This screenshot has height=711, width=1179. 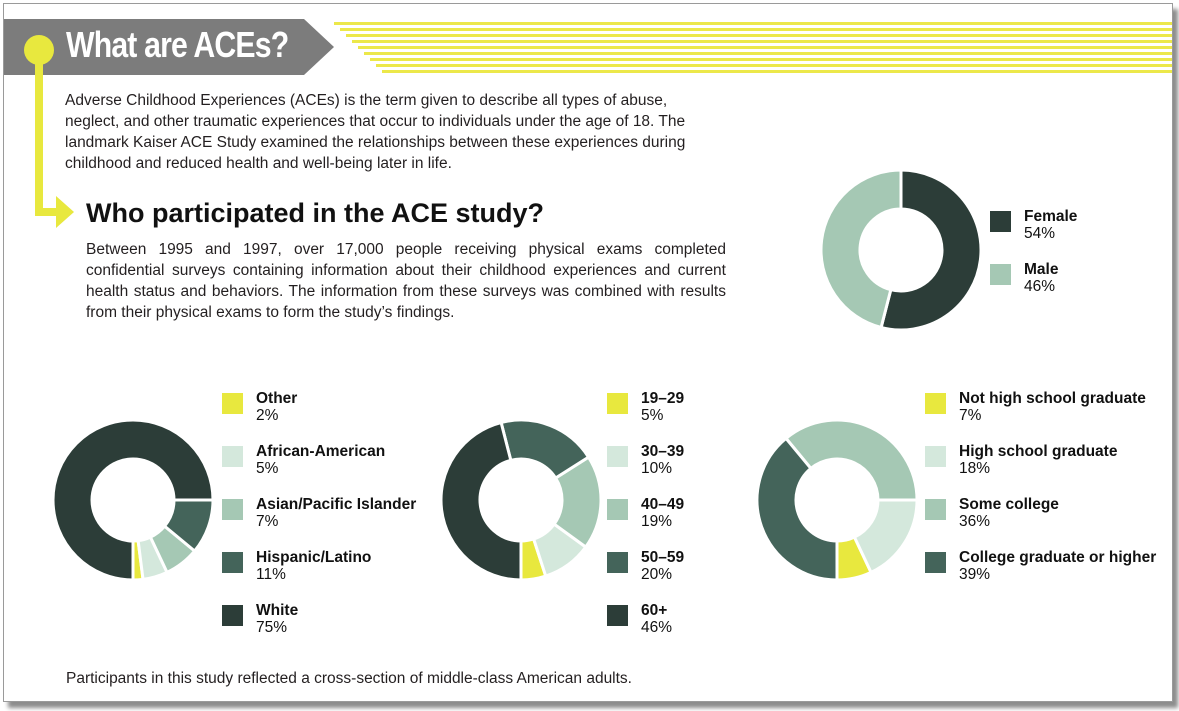 What do you see at coordinates (1051, 216) in the screenshot?
I see `legend-label: Female` at bounding box center [1051, 216].